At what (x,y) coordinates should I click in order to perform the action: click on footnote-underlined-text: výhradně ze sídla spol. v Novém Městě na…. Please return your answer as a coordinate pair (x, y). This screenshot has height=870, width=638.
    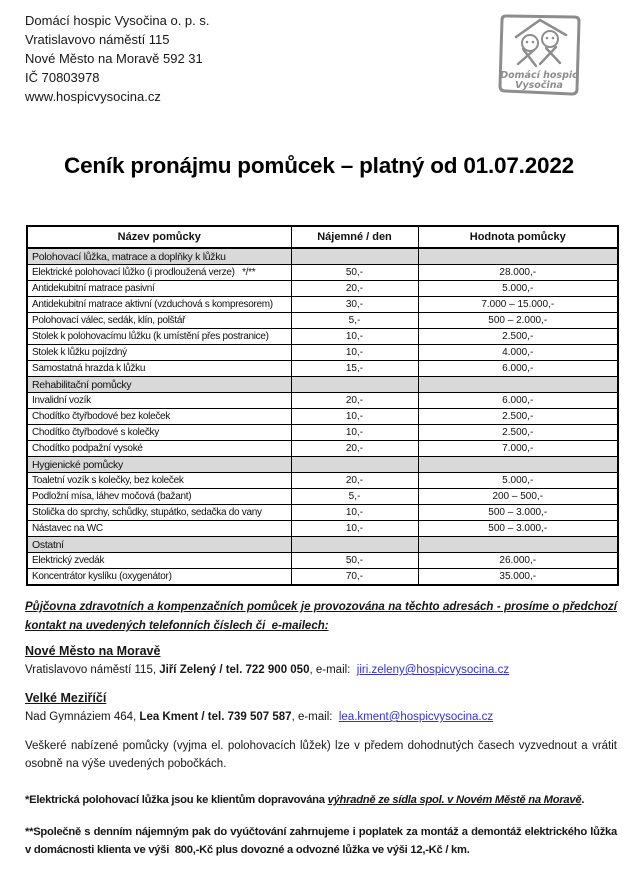
    Looking at the image, I should click on (454, 800).